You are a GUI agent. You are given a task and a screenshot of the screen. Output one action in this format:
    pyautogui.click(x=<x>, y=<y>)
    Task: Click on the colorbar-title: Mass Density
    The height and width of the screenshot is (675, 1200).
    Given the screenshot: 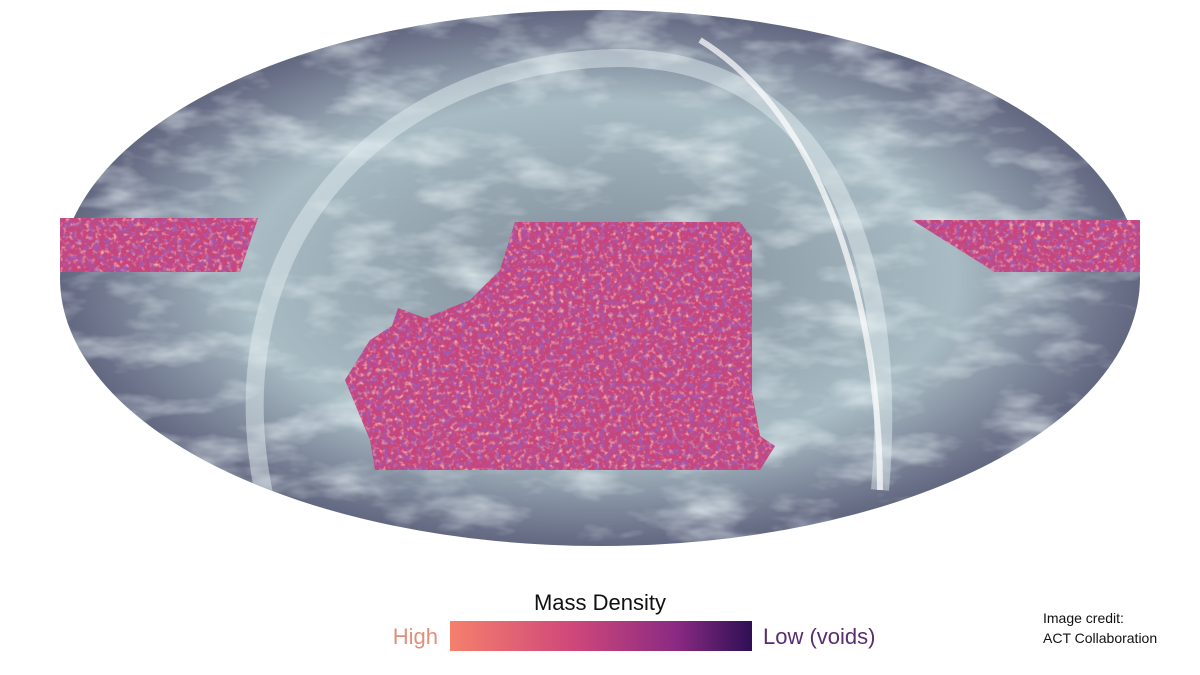 What is the action you would take?
    pyautogui.click(x=600, y=602)
    